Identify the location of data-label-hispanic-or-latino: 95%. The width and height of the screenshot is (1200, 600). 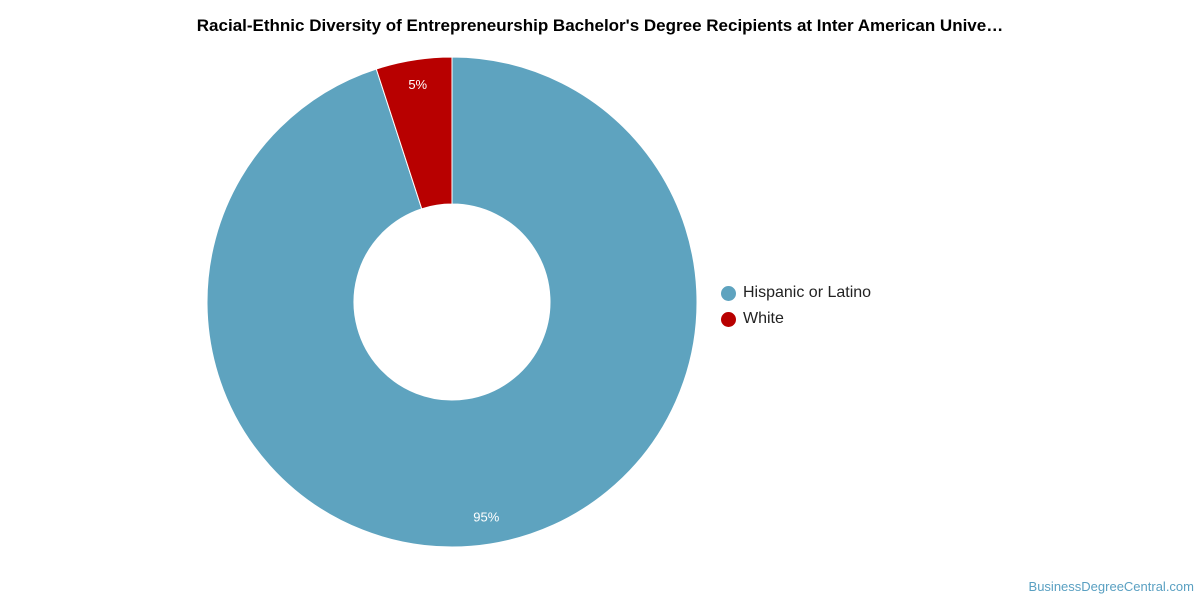
(486, 517).